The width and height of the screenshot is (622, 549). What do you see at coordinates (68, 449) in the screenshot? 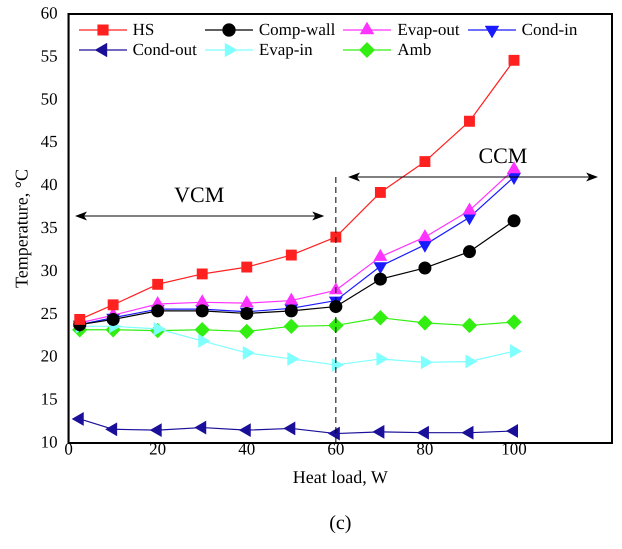
I see `x-tick-label: 0` at bounding box center [68, 449].